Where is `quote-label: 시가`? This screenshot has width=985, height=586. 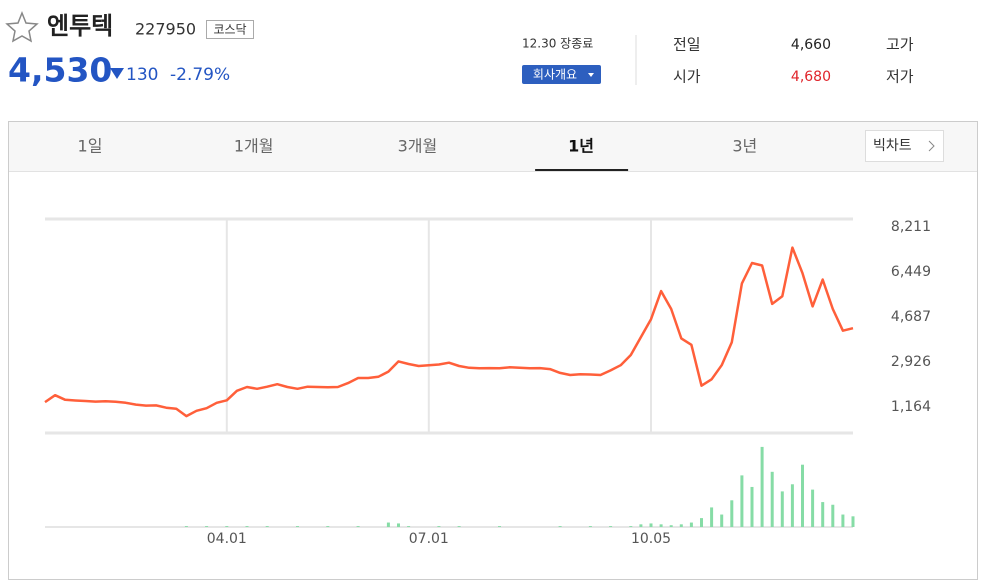
quote-label: 시가 is located at coordinates (687, 77).